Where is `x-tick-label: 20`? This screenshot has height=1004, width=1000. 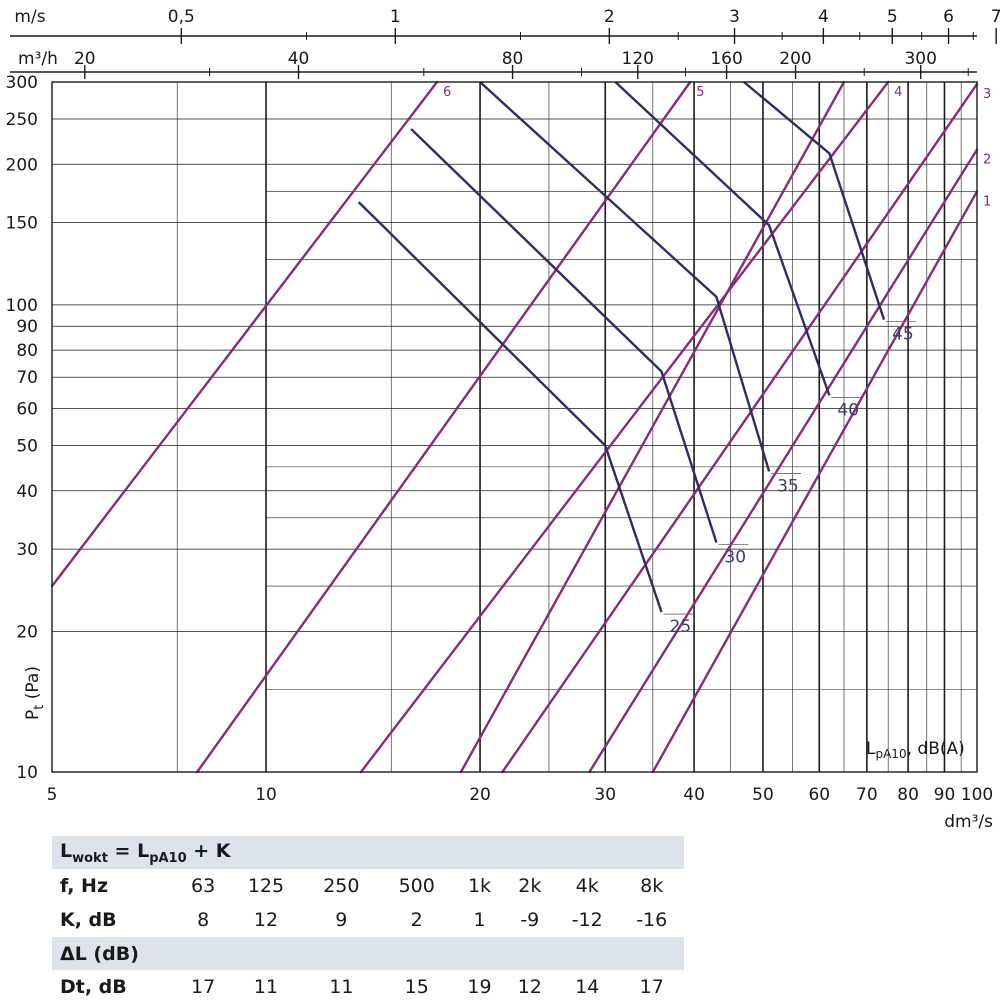 x-tick-label: 20 is located at coordinates (480, 795).